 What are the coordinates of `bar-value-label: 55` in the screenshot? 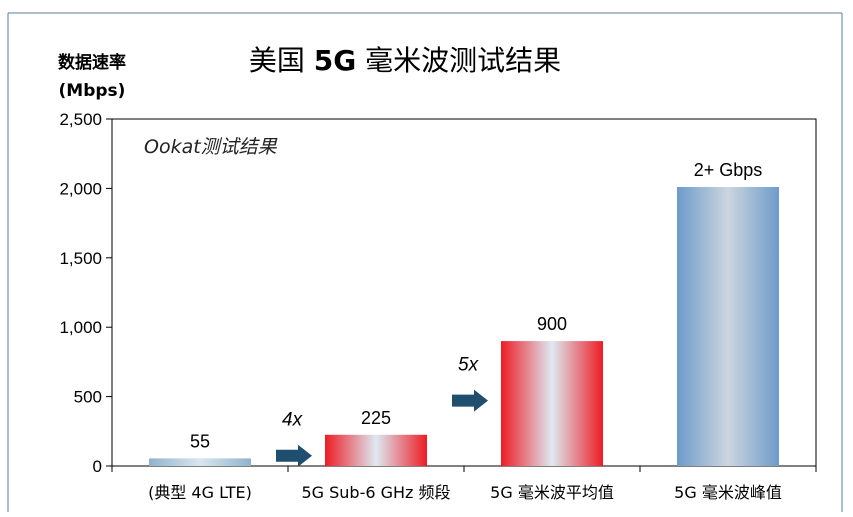 It's located at (200, 441).